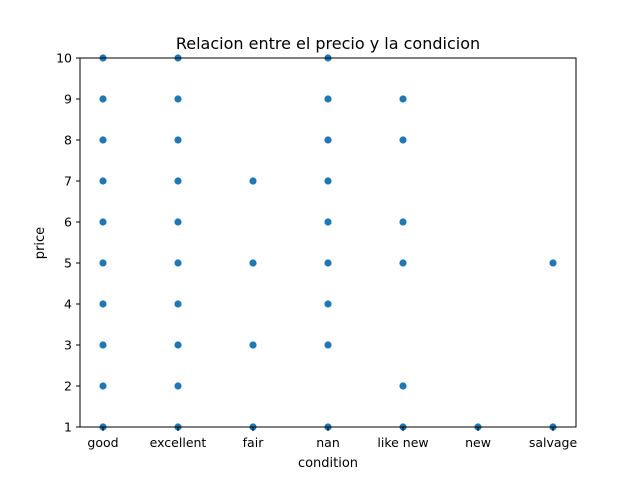 This screenshot has height=480, width=640. I want to click on x-tick-label: new, so click(478, 442).